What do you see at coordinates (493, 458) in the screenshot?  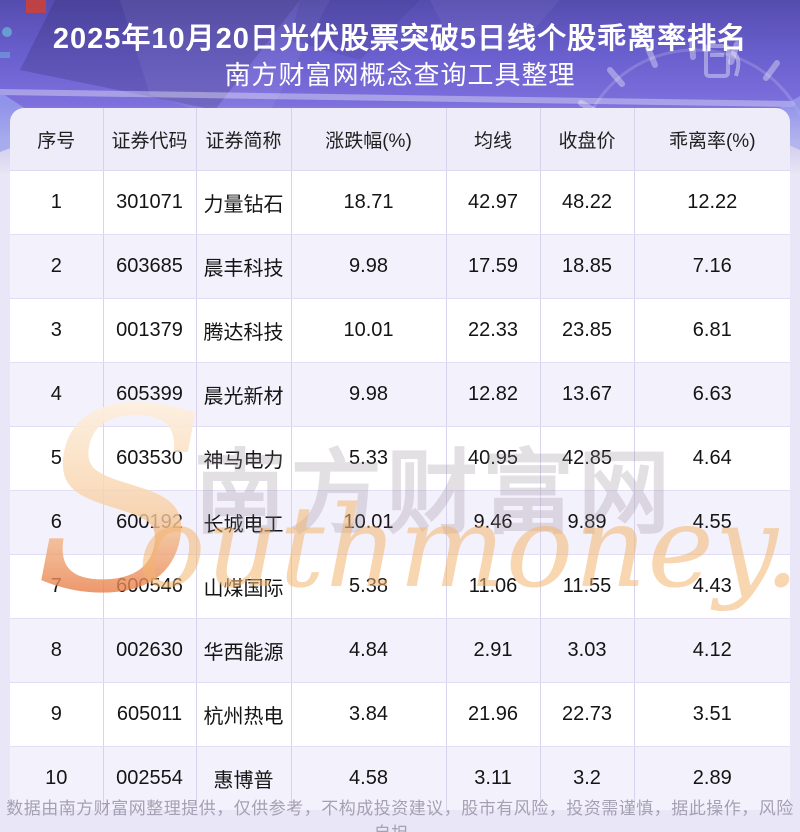 I see `table-cell-均线: 40.95` at bounding box center [493, 458].